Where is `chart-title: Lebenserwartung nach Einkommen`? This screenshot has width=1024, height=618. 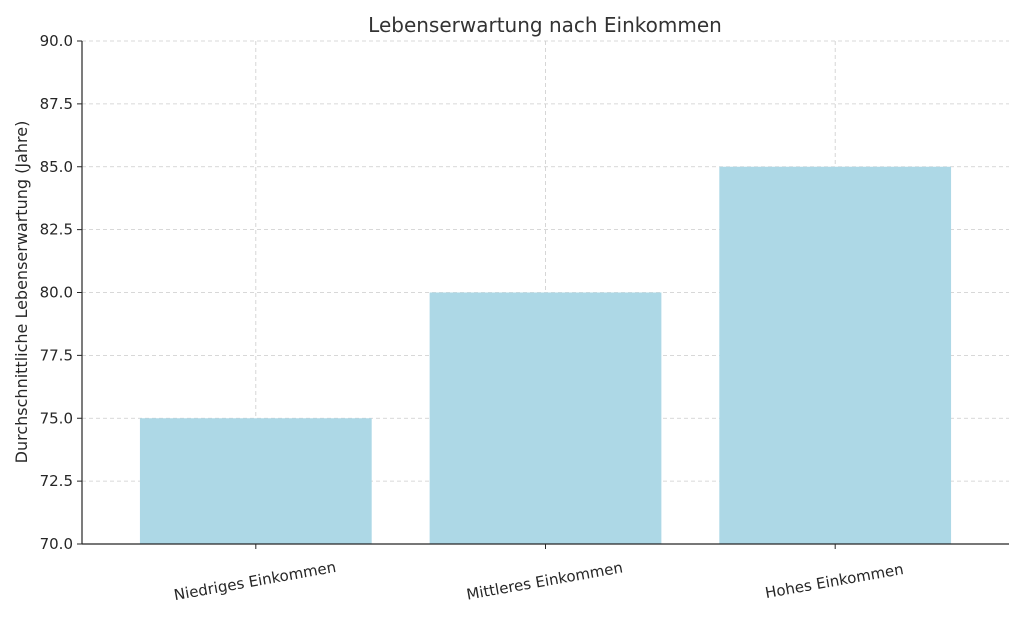
chart-title: Lebenserwartung nach Einkommen is located at coordinates (545, 25).